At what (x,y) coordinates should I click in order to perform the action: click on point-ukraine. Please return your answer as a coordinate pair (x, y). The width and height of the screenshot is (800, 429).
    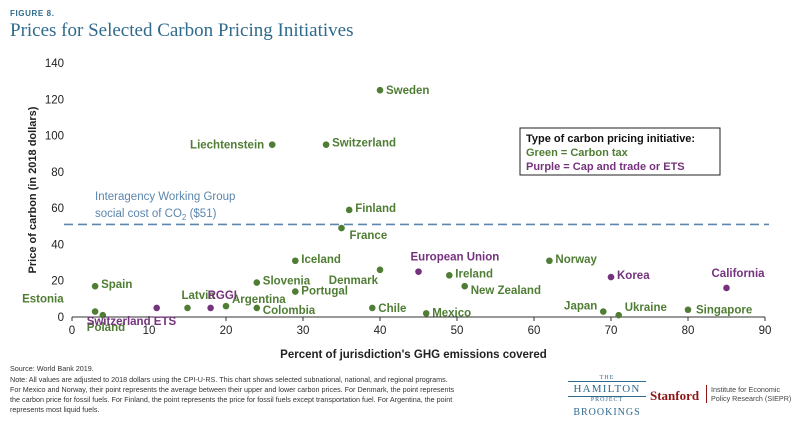
    Looking at the image, I should click on (618, 315).